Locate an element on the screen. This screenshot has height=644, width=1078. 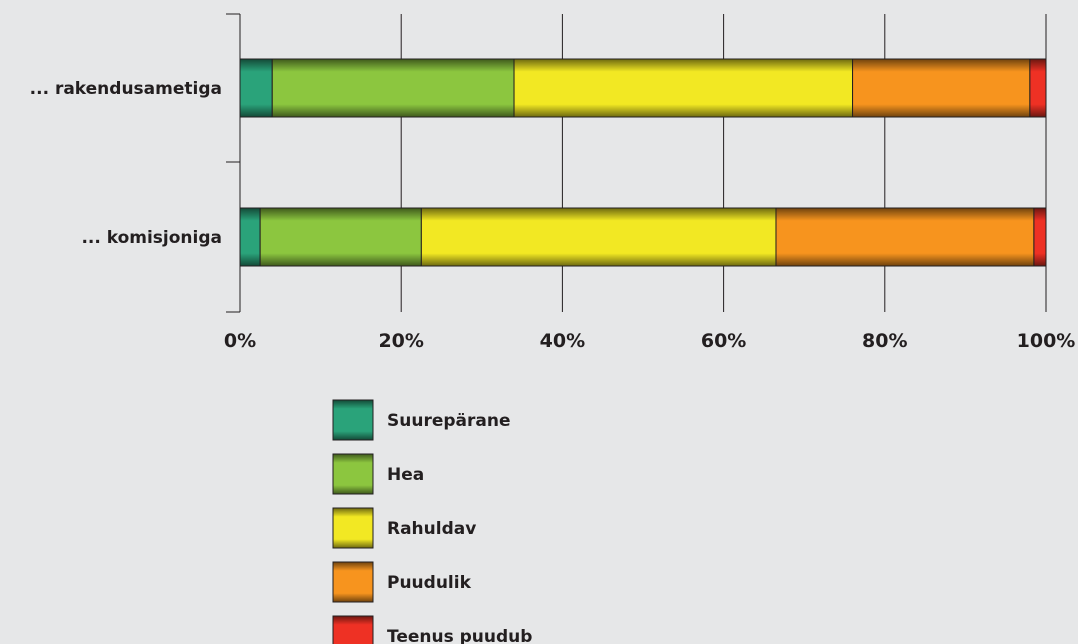
category-label: ... komisjoniga is located at coordinates (151, 238).